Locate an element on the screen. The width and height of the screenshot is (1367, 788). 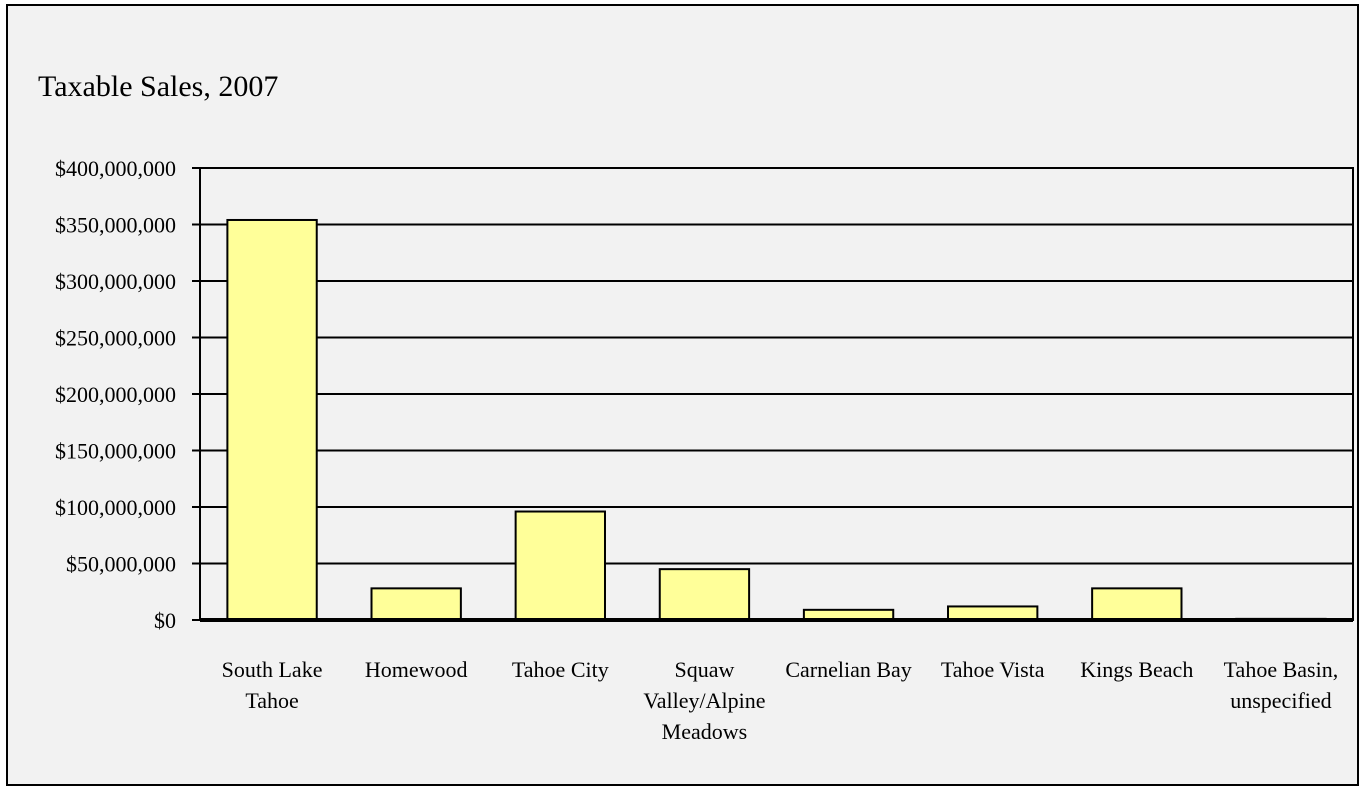
x-category-label: Tahoe City is located at coordinates (560, 669).